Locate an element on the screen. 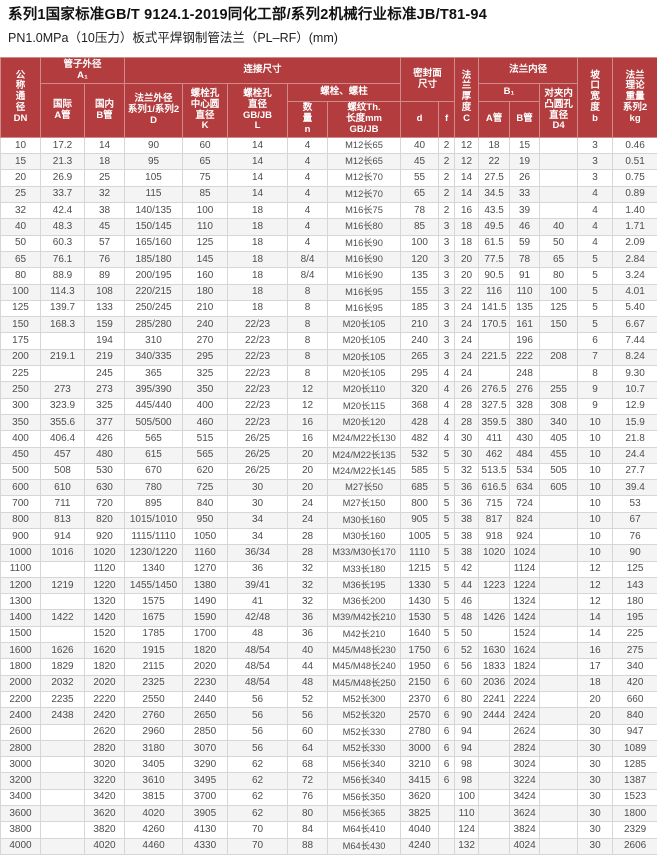 Image resolution: width=657 pixels, height=860 pixels. header-bolts: 螺栓、螺柱 is located at coordinates (344, 93).